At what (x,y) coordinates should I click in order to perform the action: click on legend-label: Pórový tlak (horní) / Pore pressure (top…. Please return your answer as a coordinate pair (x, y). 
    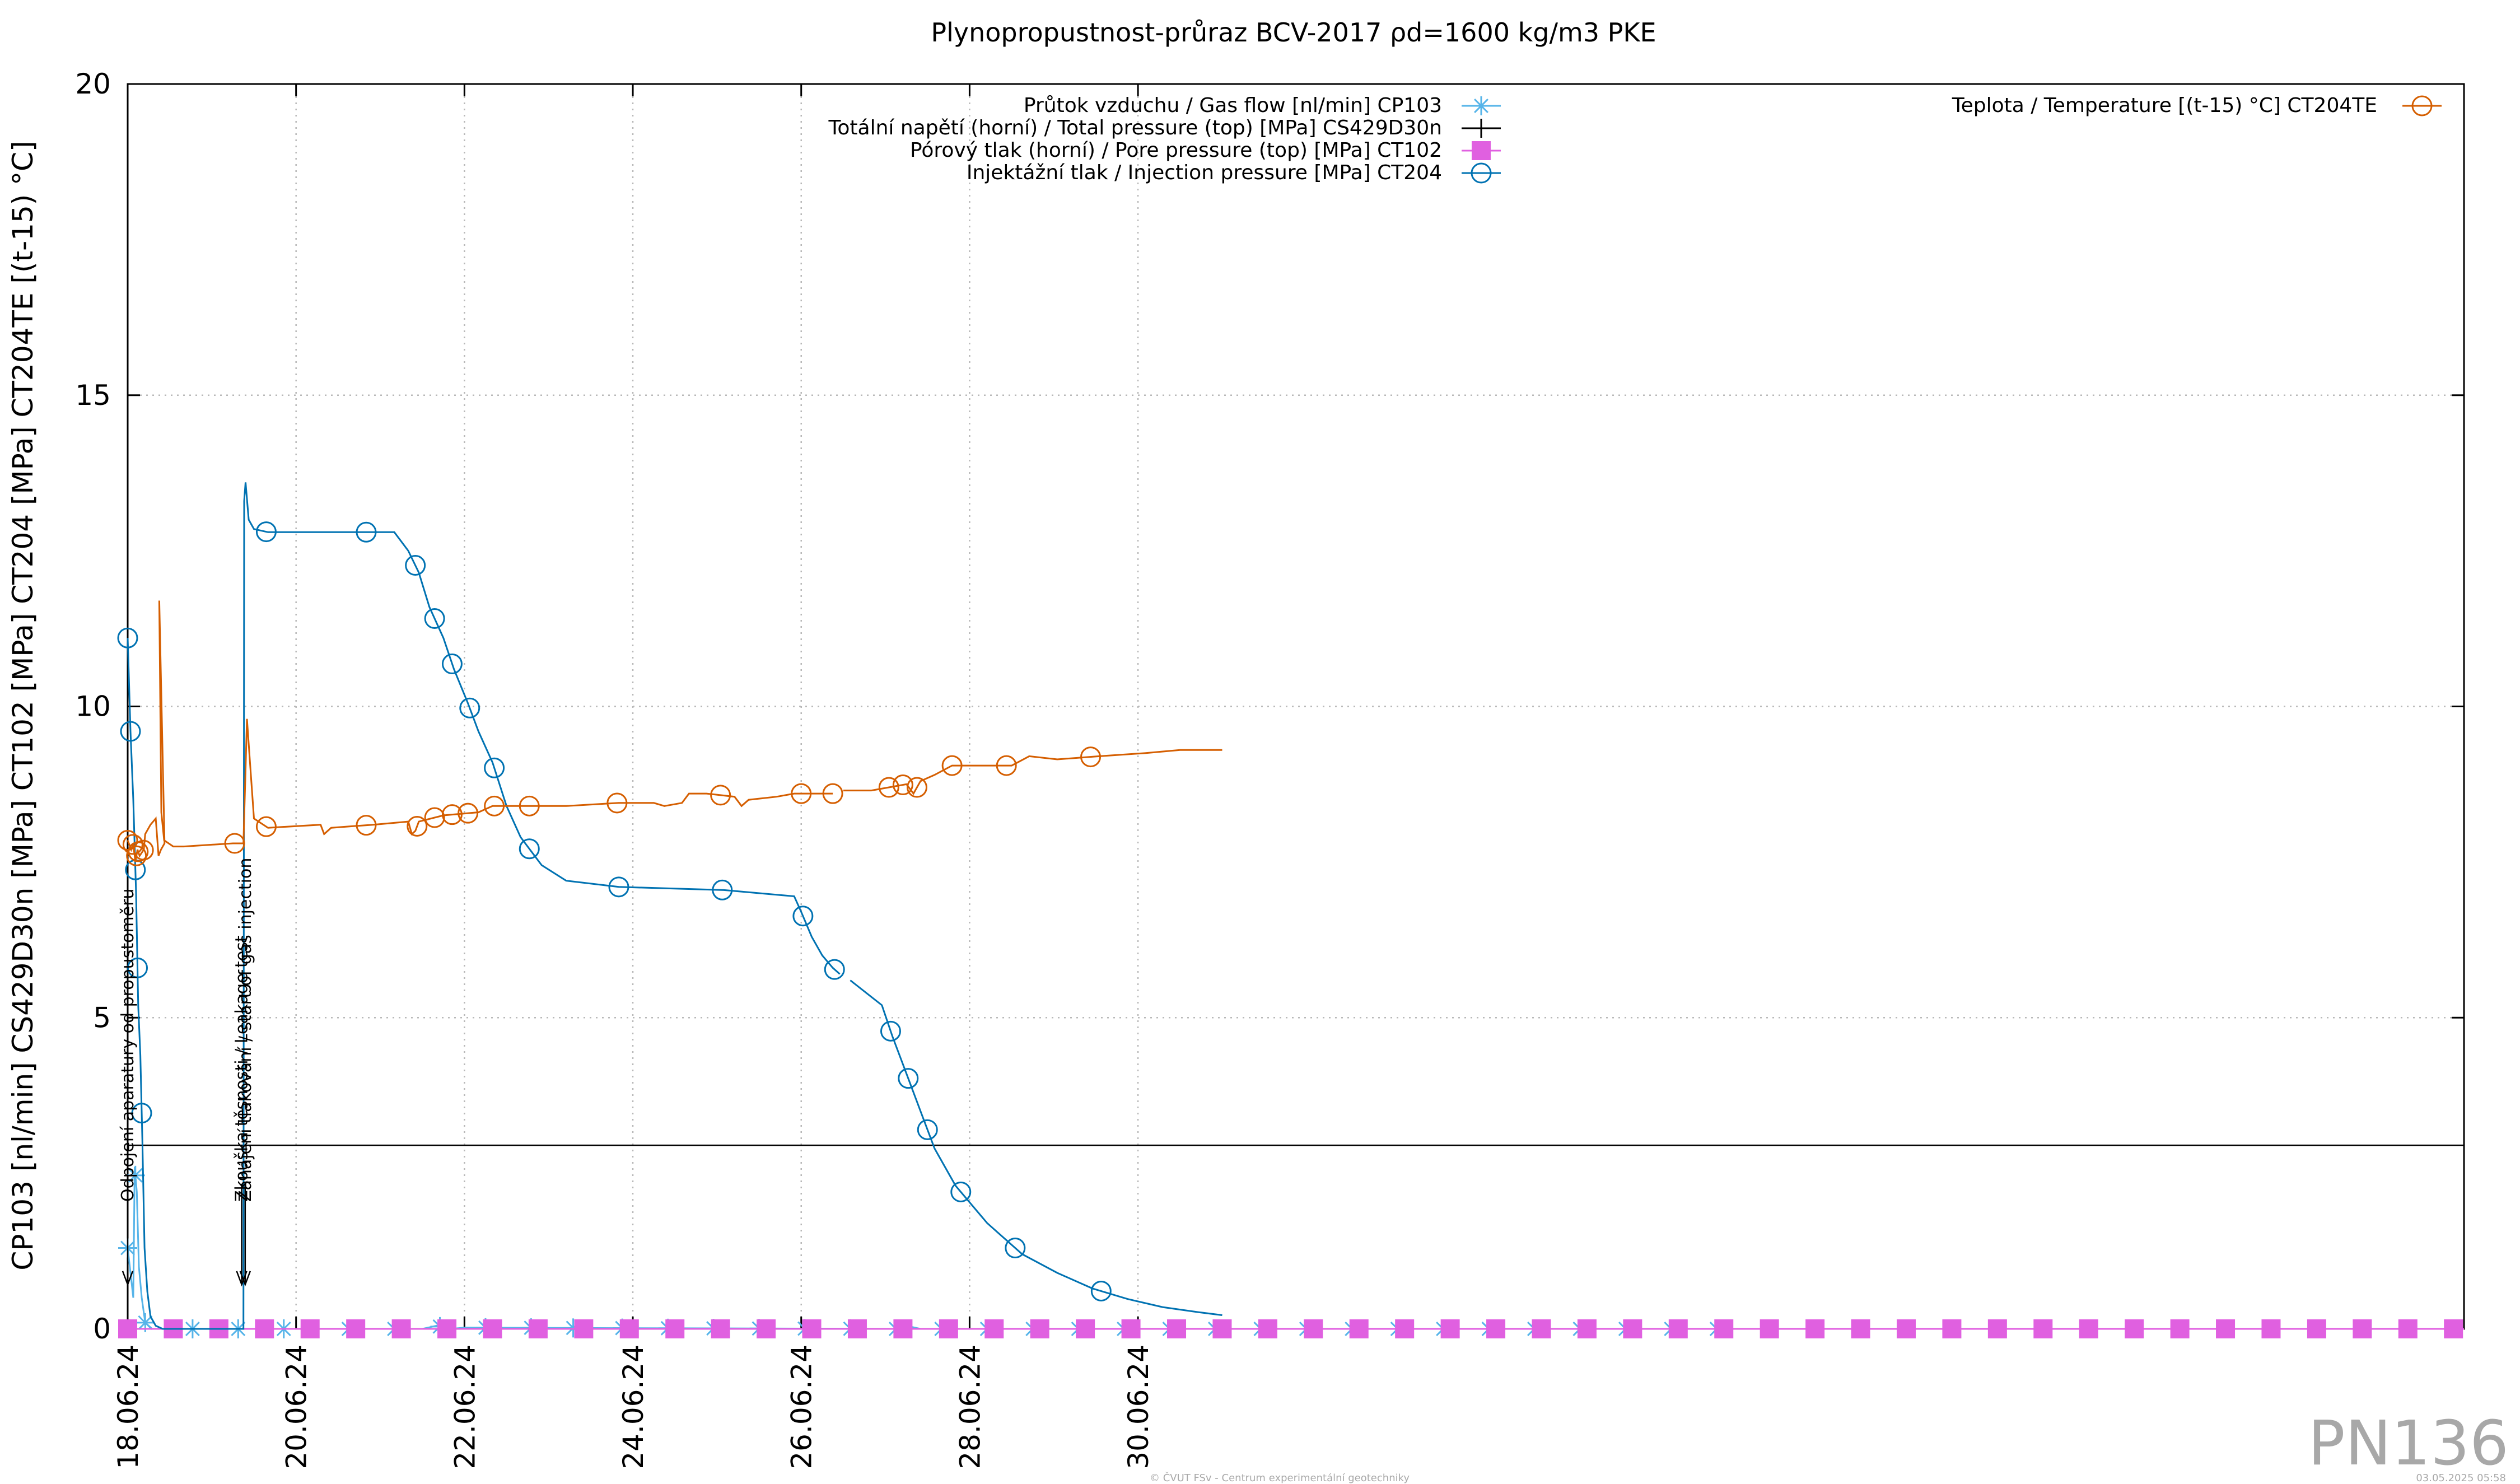
    Looking at the image, I should click on (1176, 151).